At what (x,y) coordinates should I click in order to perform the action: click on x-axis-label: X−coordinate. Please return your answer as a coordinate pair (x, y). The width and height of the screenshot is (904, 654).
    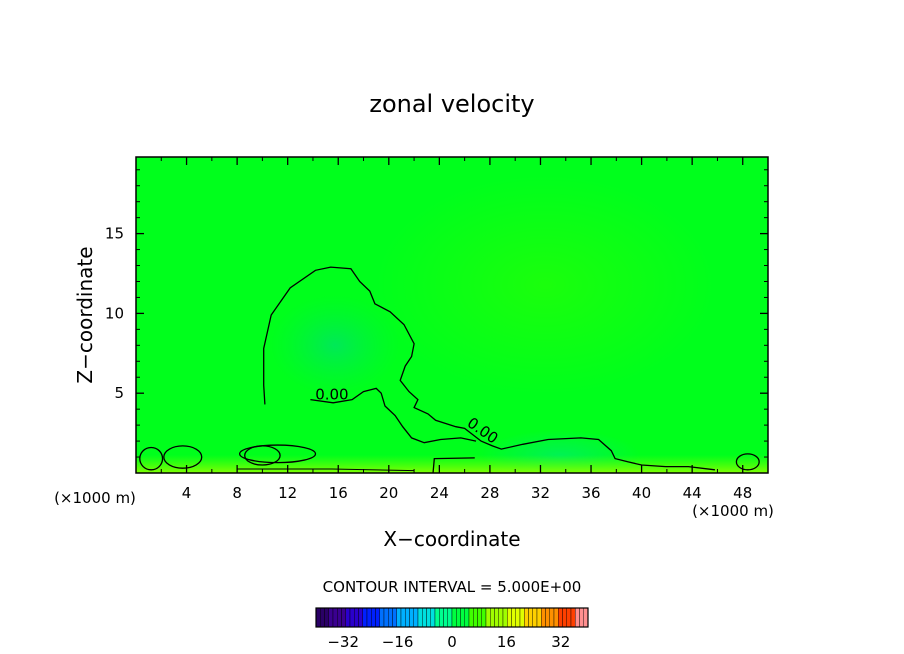
    Looking at the image, I should click on (451, 539).